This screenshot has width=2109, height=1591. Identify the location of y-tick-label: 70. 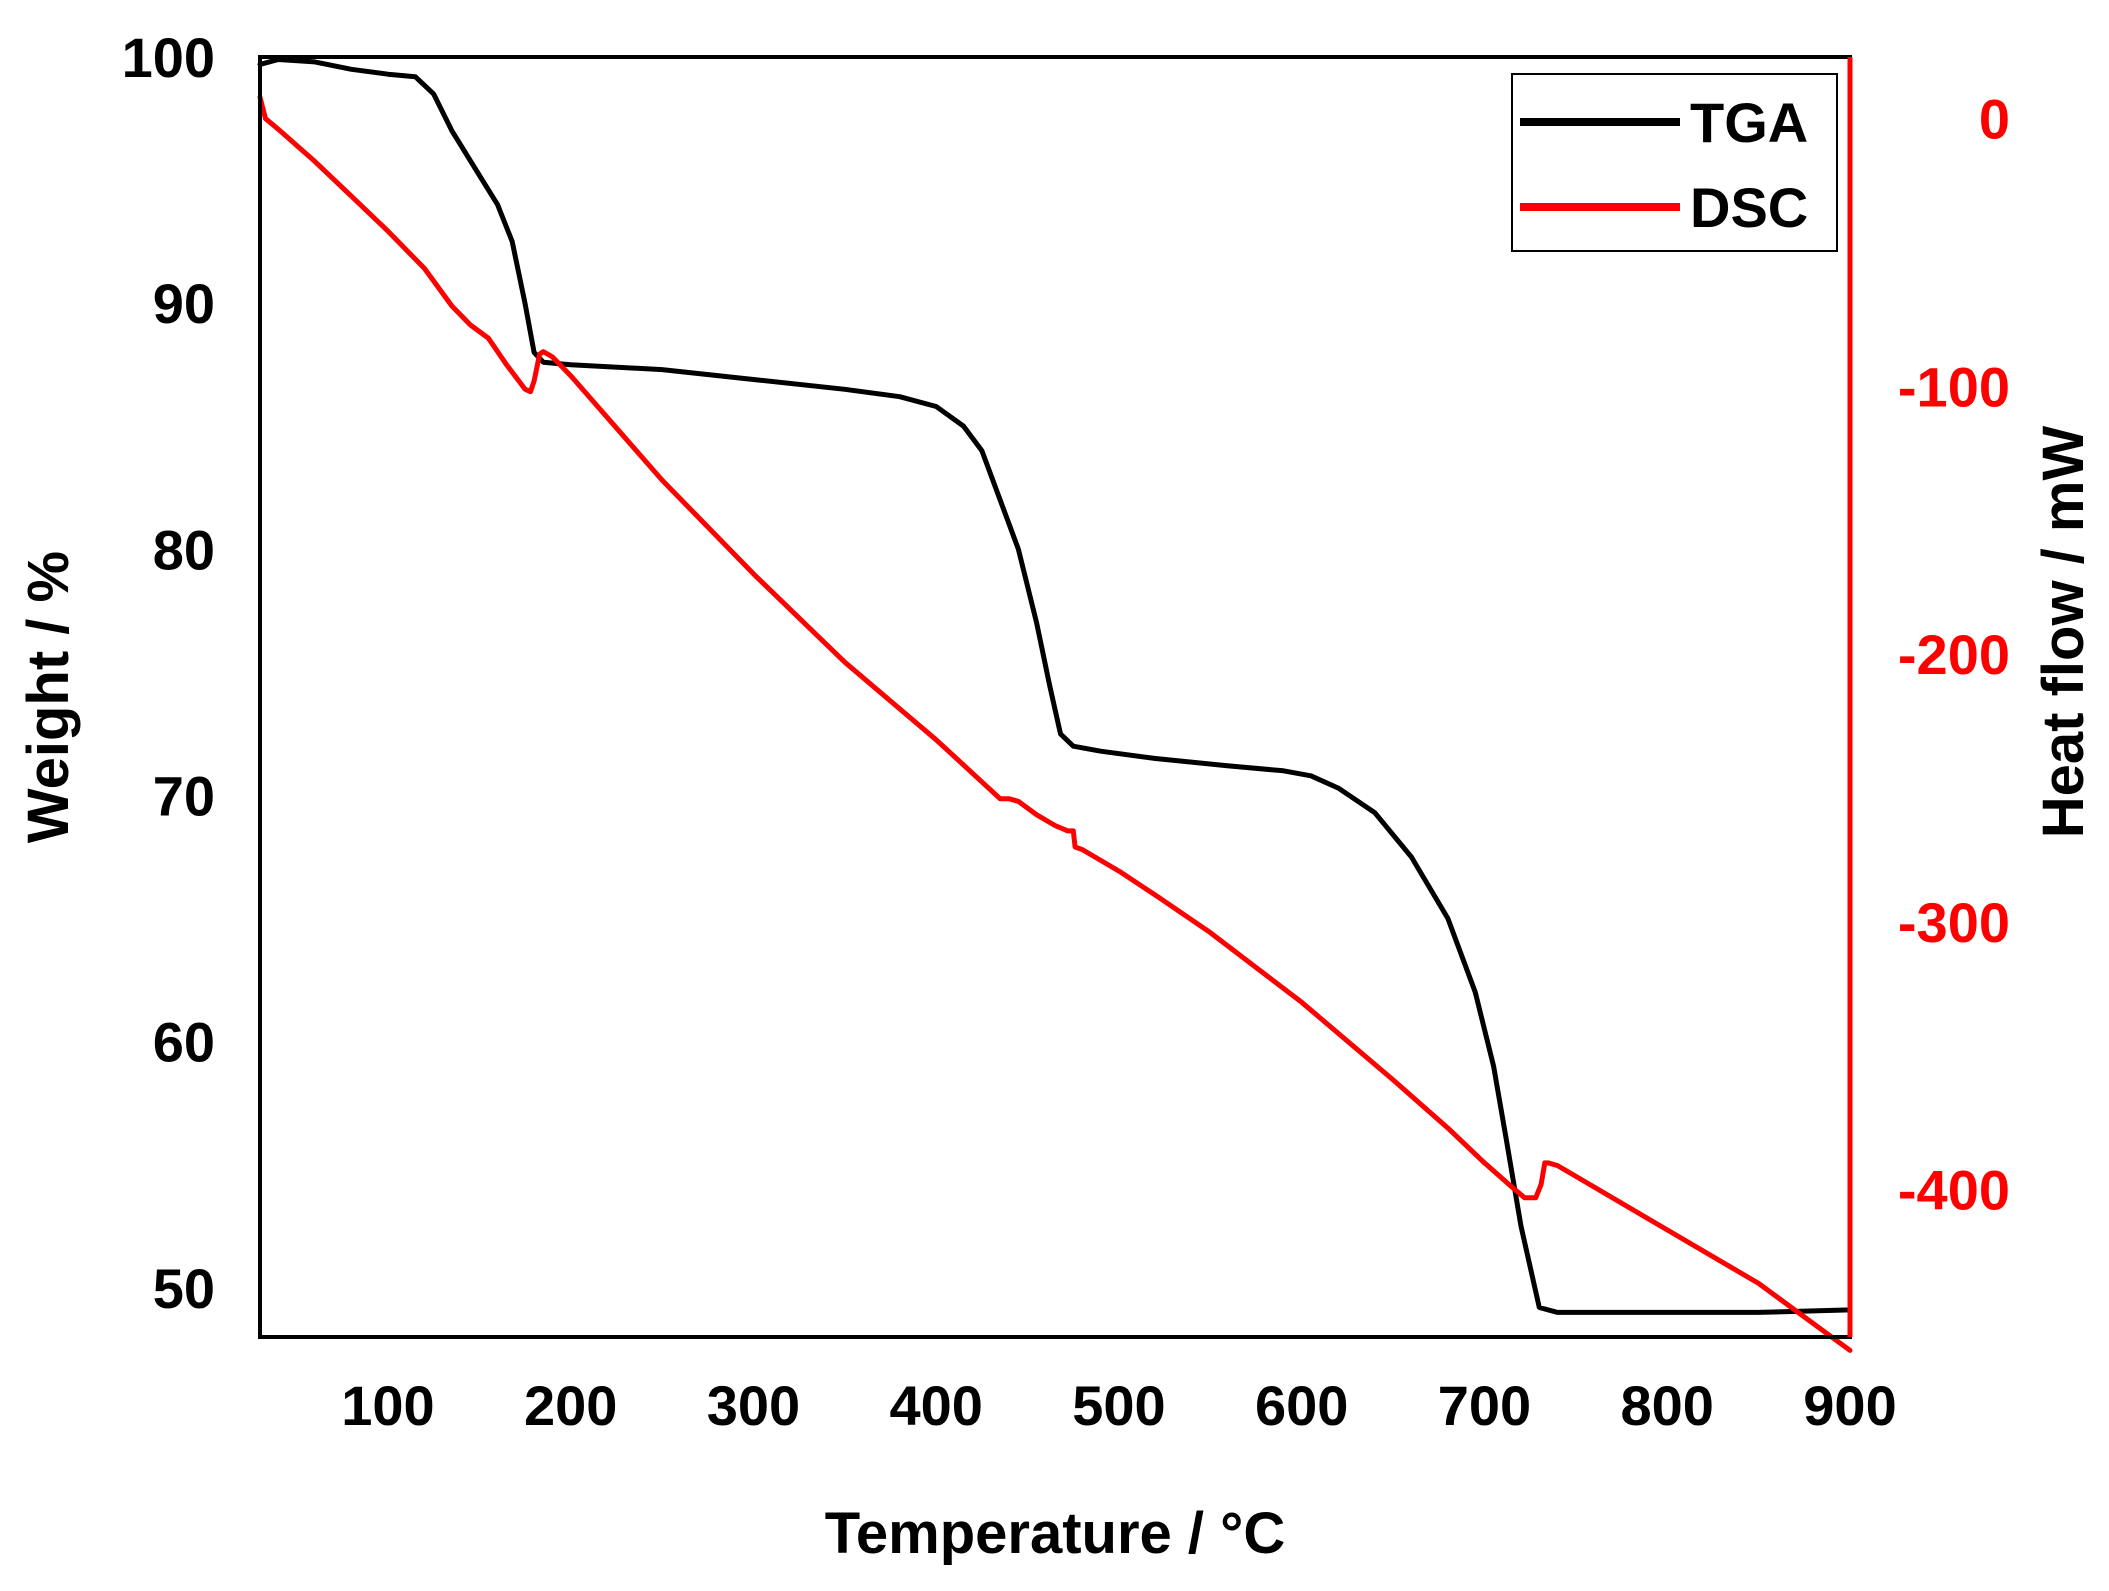
(184, 795).